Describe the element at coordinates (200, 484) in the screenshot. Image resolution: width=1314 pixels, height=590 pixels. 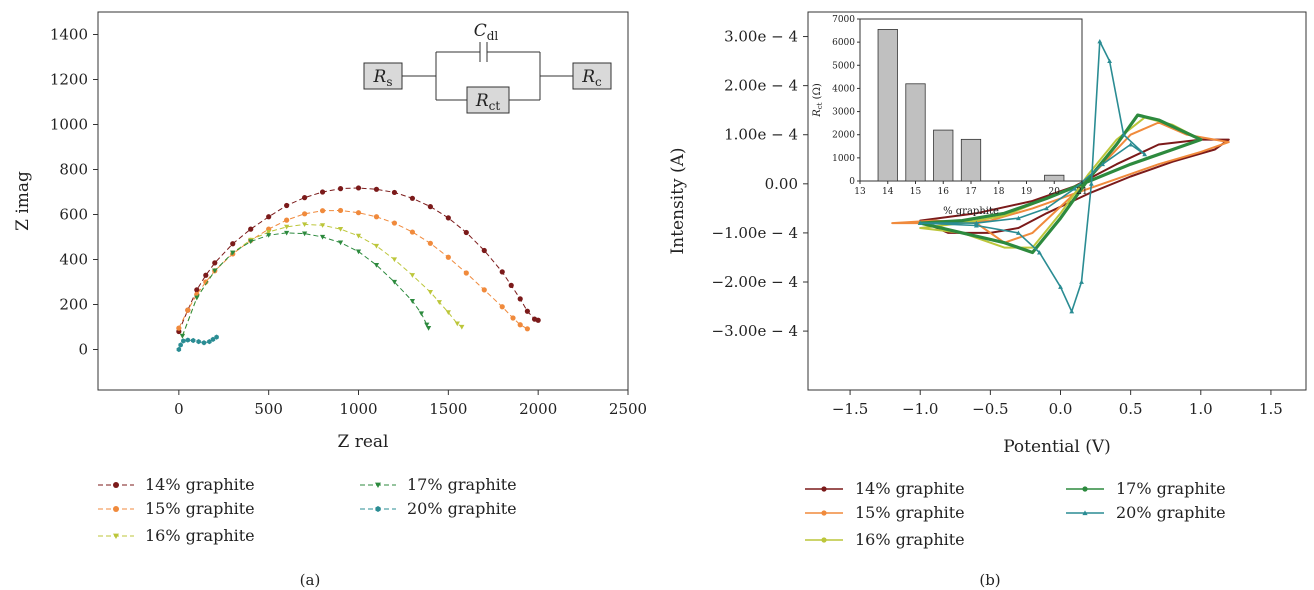
I see `legend-label: 14% graphite` at that location.